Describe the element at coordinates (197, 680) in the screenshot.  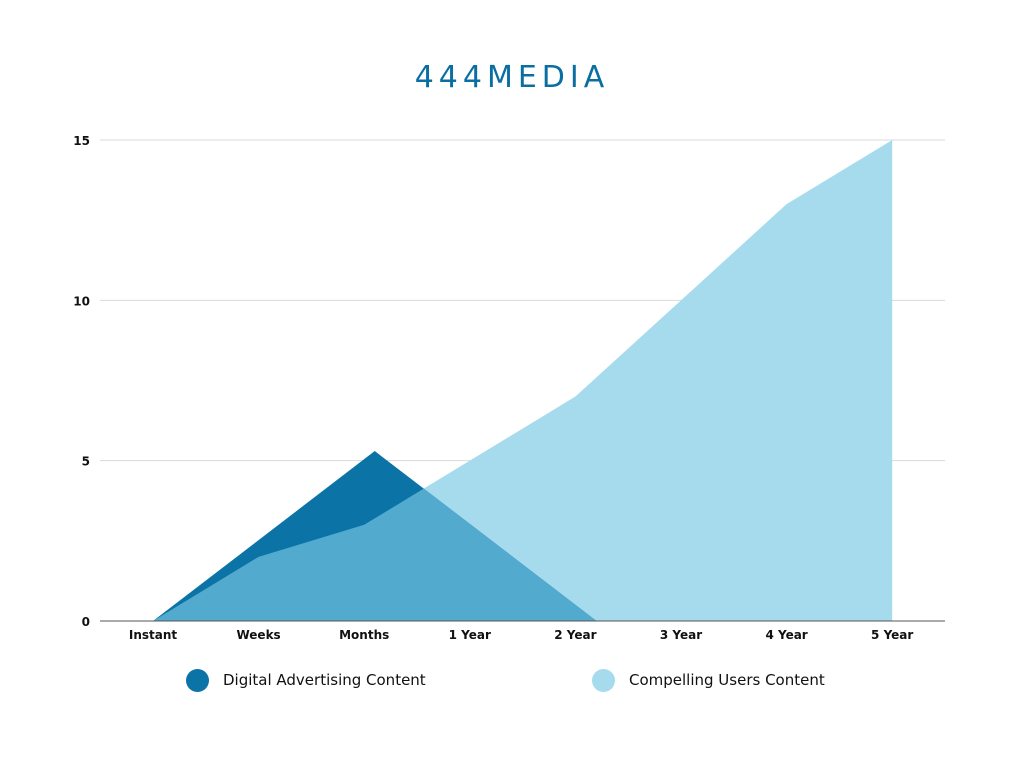
I see `legend-swatch-digital-advertising` at that location.